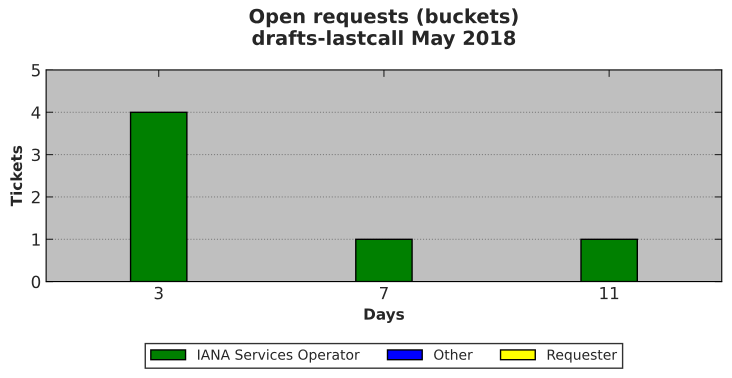 This screenshot has height=378, width=732. What do you see at coordinates (609, 293) in the screenshot?
I see `x-tick-label: 11` at bounding box center [609, 293].